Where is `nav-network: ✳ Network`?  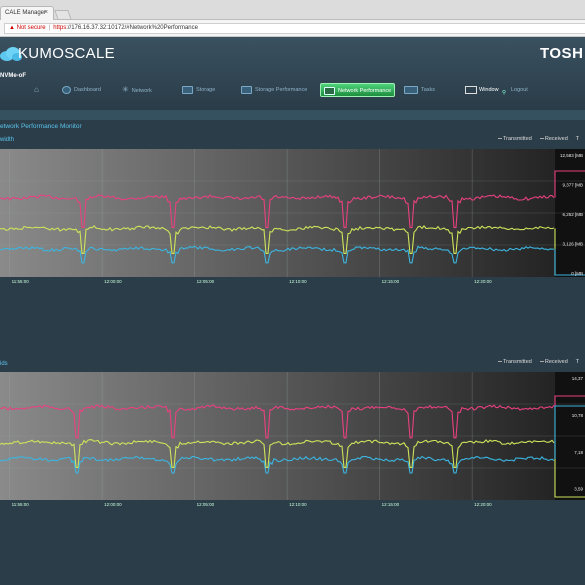 nav-network: ✳ Network is located at coordinates (137, 89).